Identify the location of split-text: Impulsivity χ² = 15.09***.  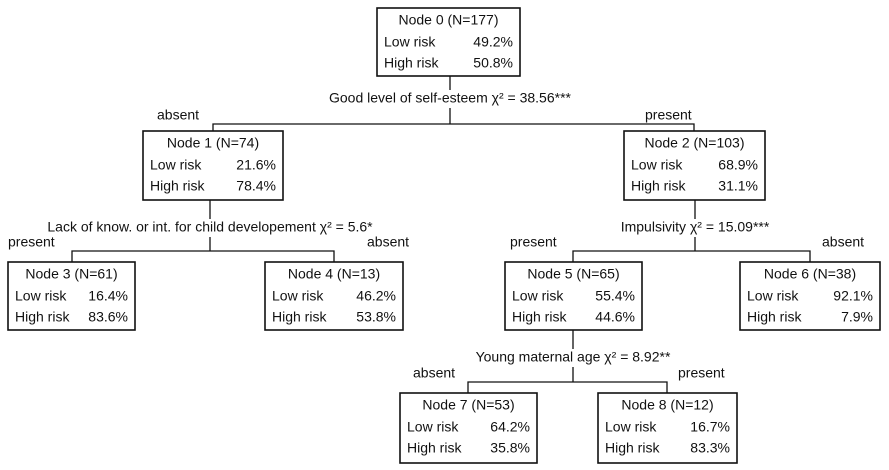
(695, 227).